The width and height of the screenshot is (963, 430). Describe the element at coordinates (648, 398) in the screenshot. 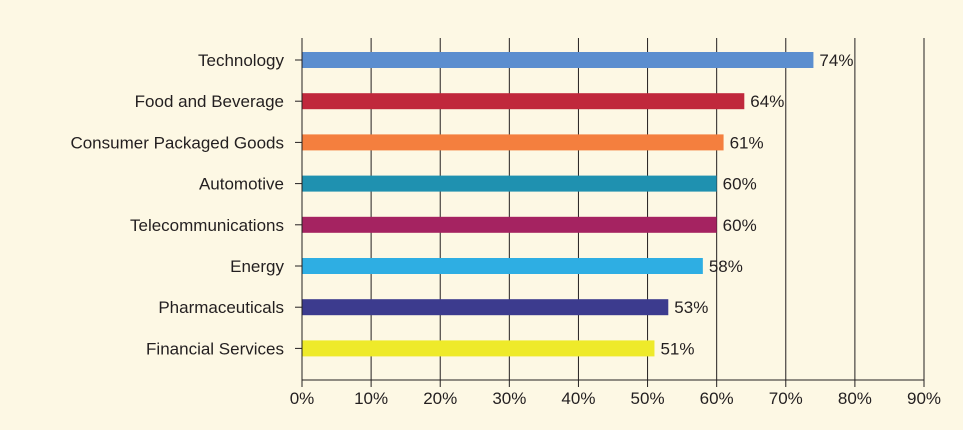

I see `x-tick-label: 50%` at that location.